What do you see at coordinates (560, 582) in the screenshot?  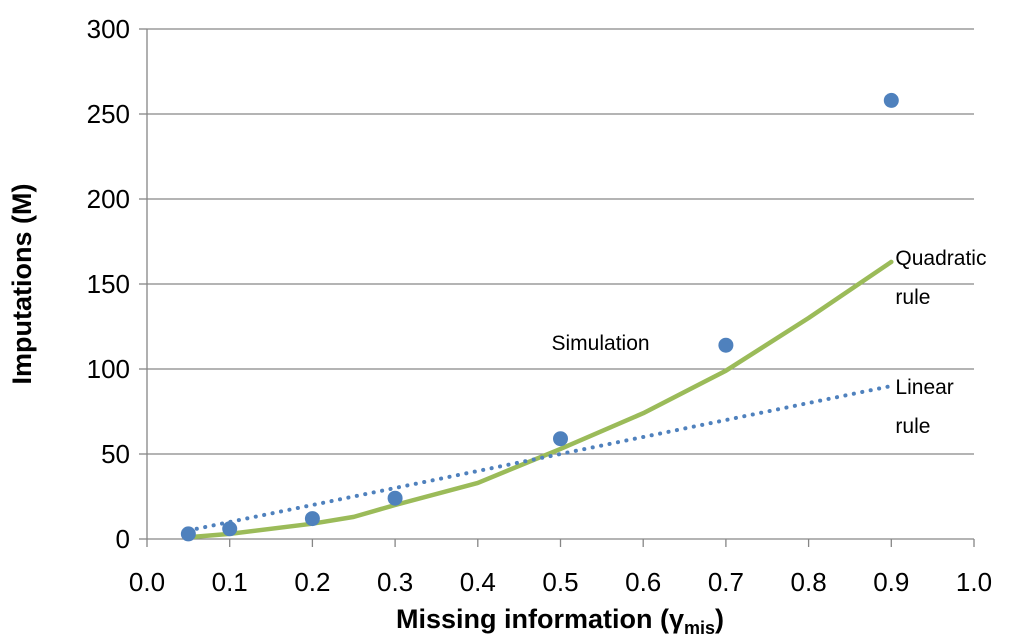 I see `x-tick-label: 0.5` at bounding box center [560, 582].